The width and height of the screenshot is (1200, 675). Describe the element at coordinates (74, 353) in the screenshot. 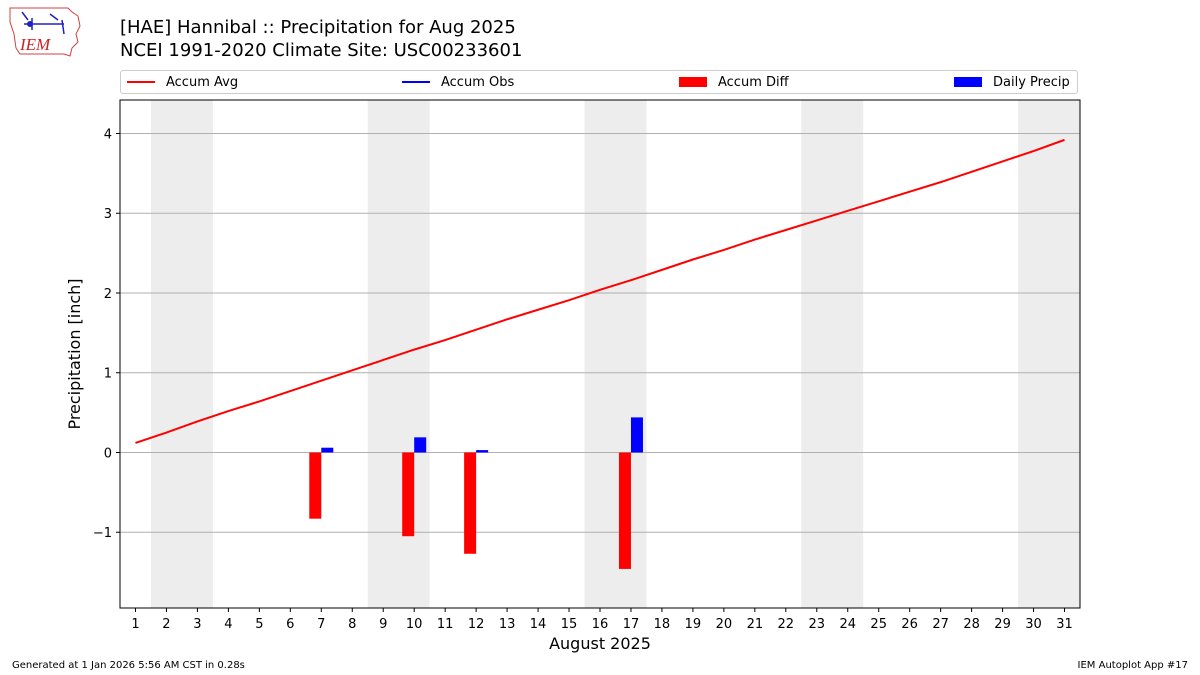

I see `y-axis-label: Precipitation [inch]` at that location.